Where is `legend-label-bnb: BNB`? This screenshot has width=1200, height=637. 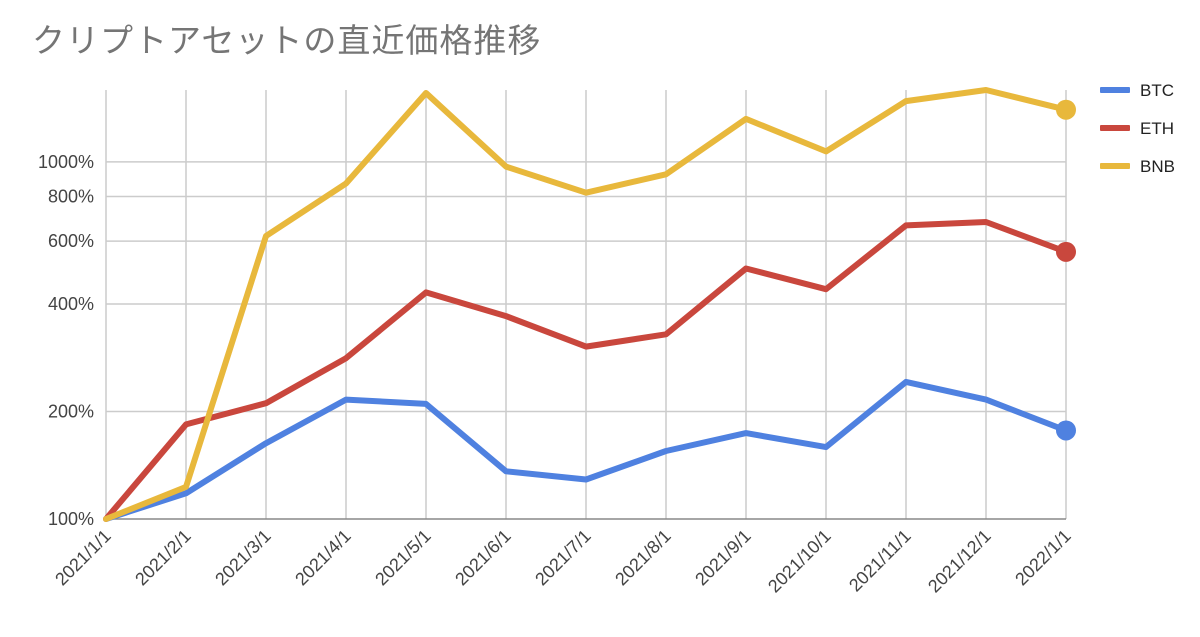 legend-label-bnb: BNB is located at coordinates (1157, 166).